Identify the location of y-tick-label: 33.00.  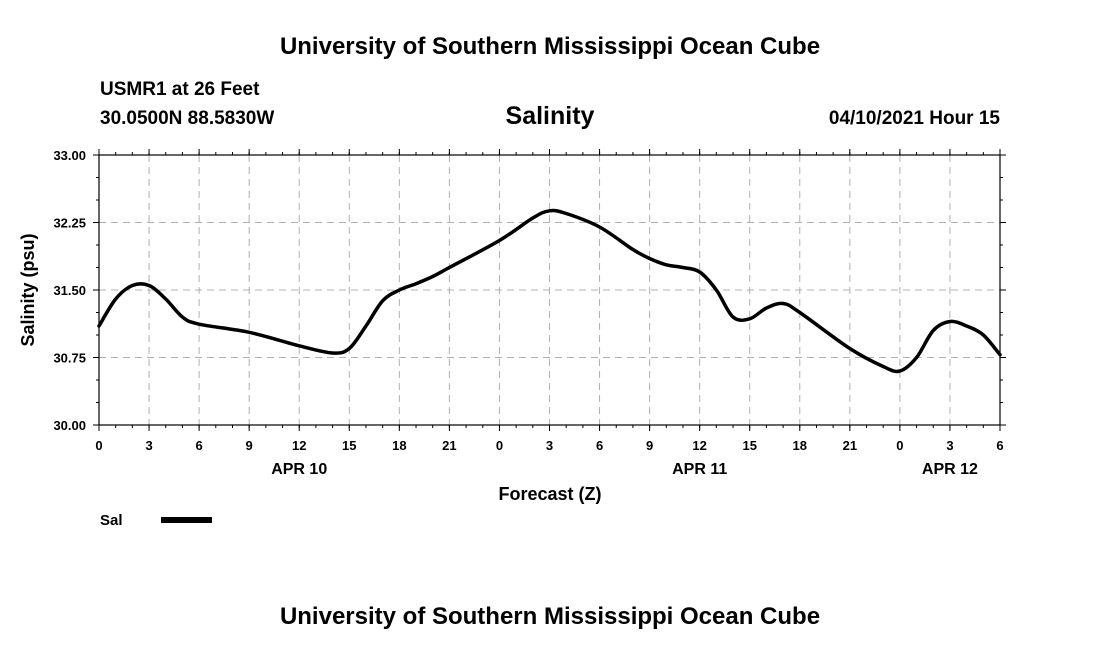
(69, 155).